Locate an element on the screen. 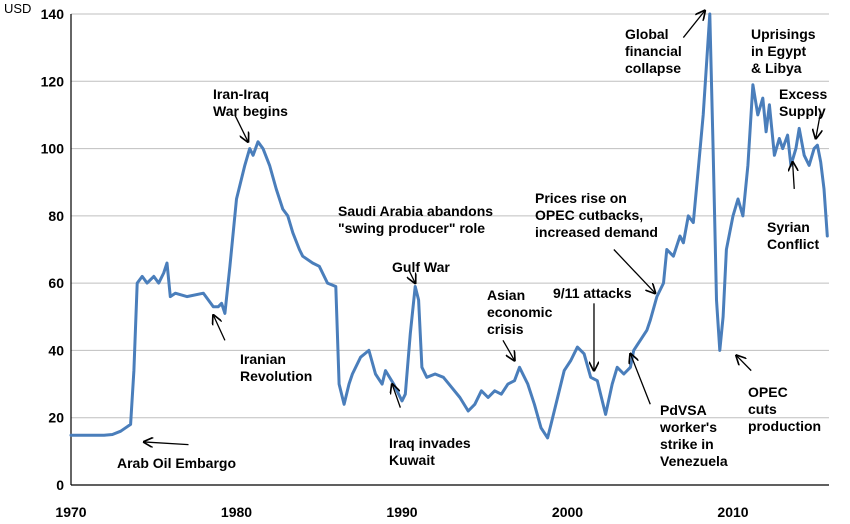 The image size is (850, 524). annotation-line: War begins is located at coordinates (250, 111).